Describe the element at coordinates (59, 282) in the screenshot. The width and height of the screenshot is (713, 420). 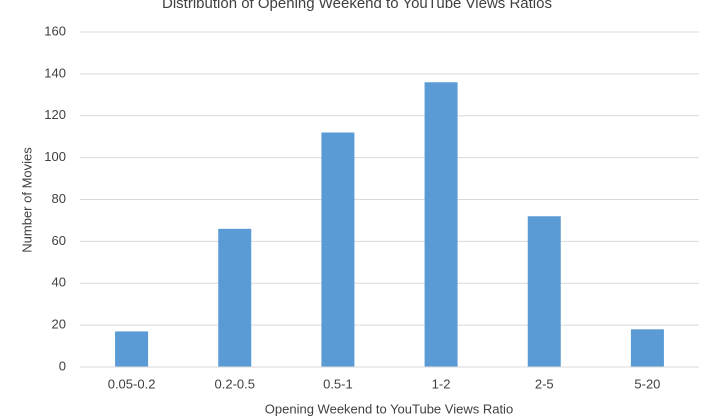
I see `y-tick-label: 40` at that location.